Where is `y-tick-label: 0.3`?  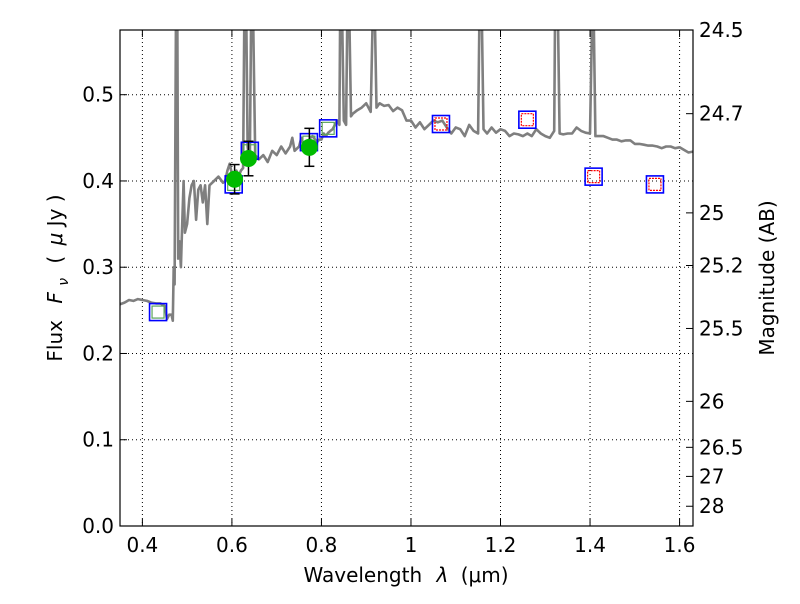 y-tick-label: 0.3 is located at coordinates (98, 267).